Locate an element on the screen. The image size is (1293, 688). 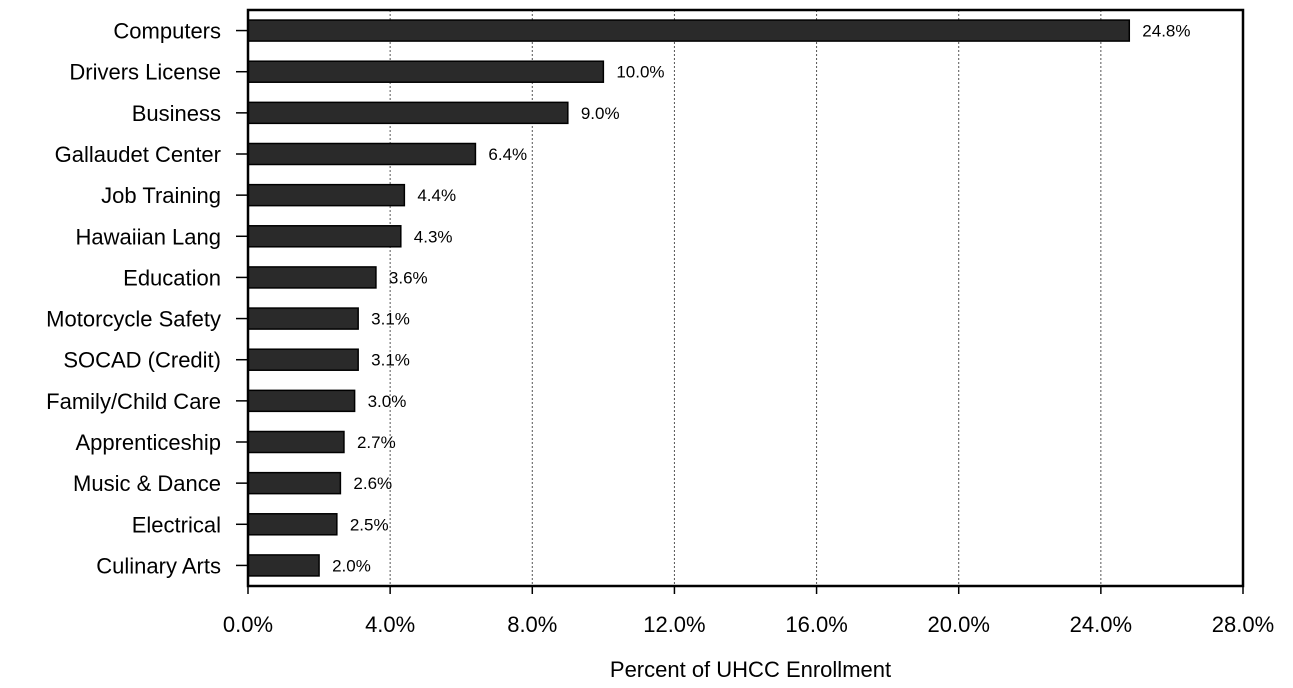
category-label: Education is located at coordinates (172, 277).